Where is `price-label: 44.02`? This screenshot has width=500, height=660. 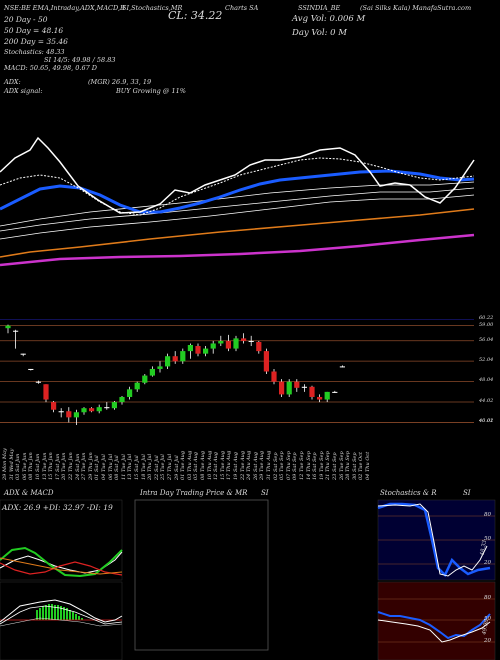
price-label: 44.02 is located at coordinates (486, 400).